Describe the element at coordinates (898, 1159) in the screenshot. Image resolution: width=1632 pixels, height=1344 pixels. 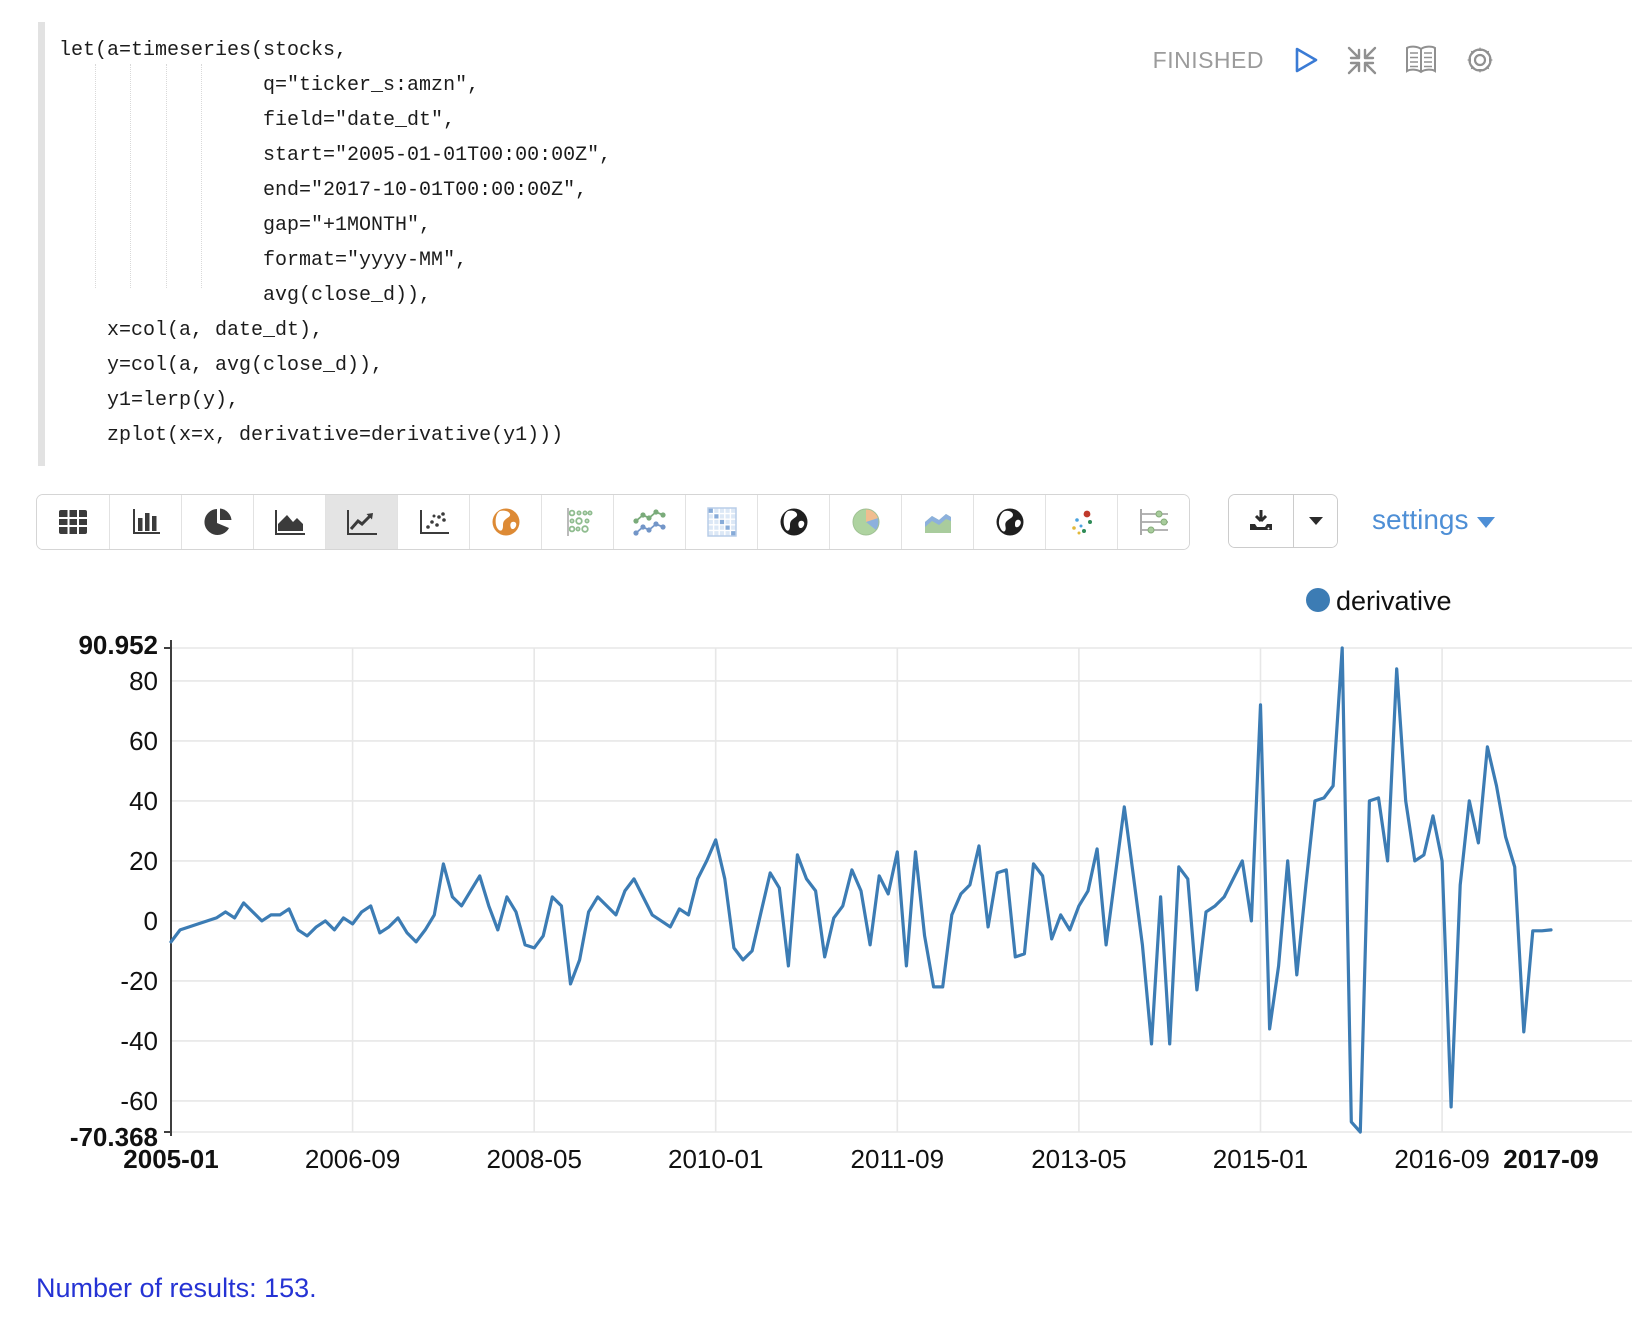
I see `svg-text: 2011-09` at that location.